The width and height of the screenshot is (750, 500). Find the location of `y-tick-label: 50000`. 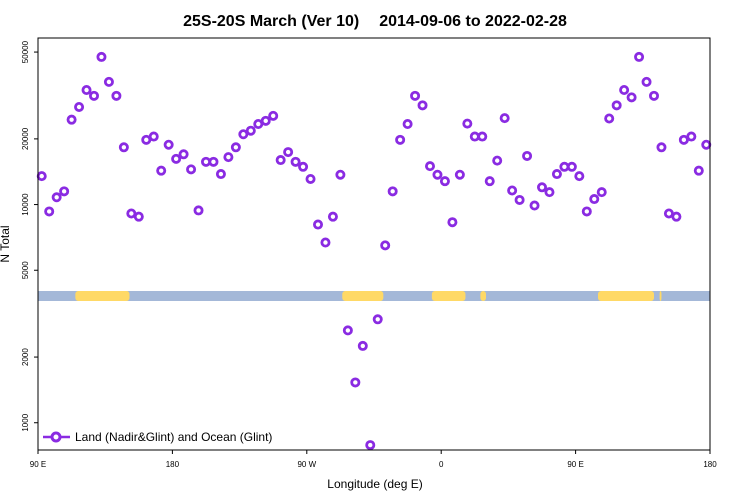

y-tick-label: 50000 is located at coordinates (25, 51).